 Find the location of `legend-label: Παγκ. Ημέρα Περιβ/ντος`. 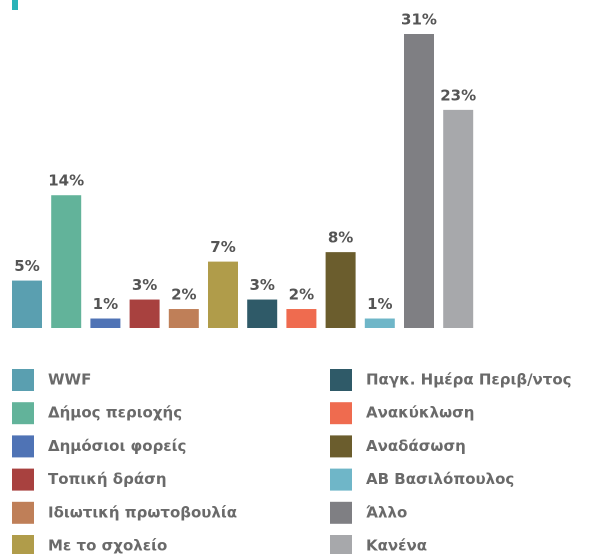

legend-label: Παγκ. Ημέρα Περιβ/ντος is located at coordinates (469, 380).